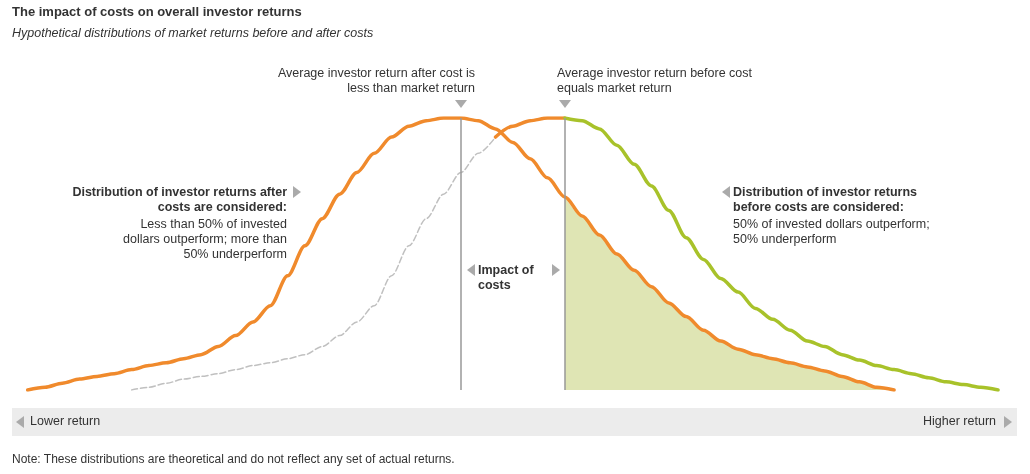 Image resolution: width=1030 pixels, height=474 pixels. Describe the element at coordinates (375, 81) in the screenshot. I see `text: Average investor return after cost is less than market return` at that location.